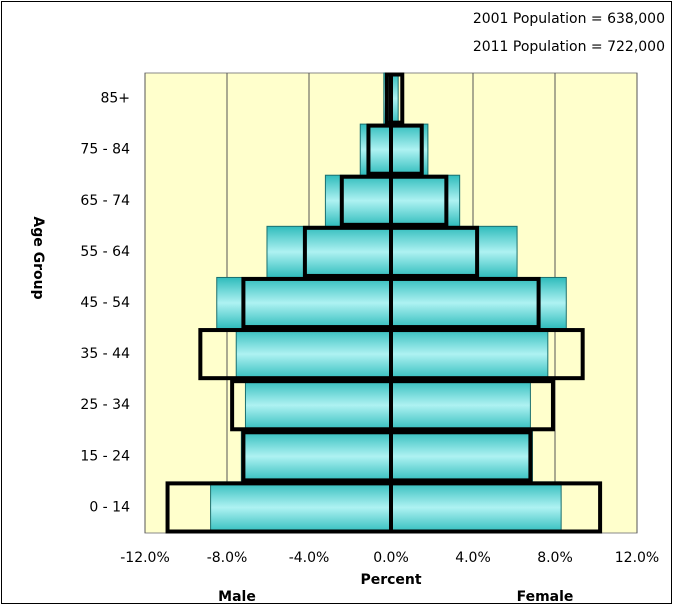 This screenshot has width=673, height=605. Describe the element at coordinates (391, 558) in the screenshot. I see `x-tick-label: 0.0%` at that location.